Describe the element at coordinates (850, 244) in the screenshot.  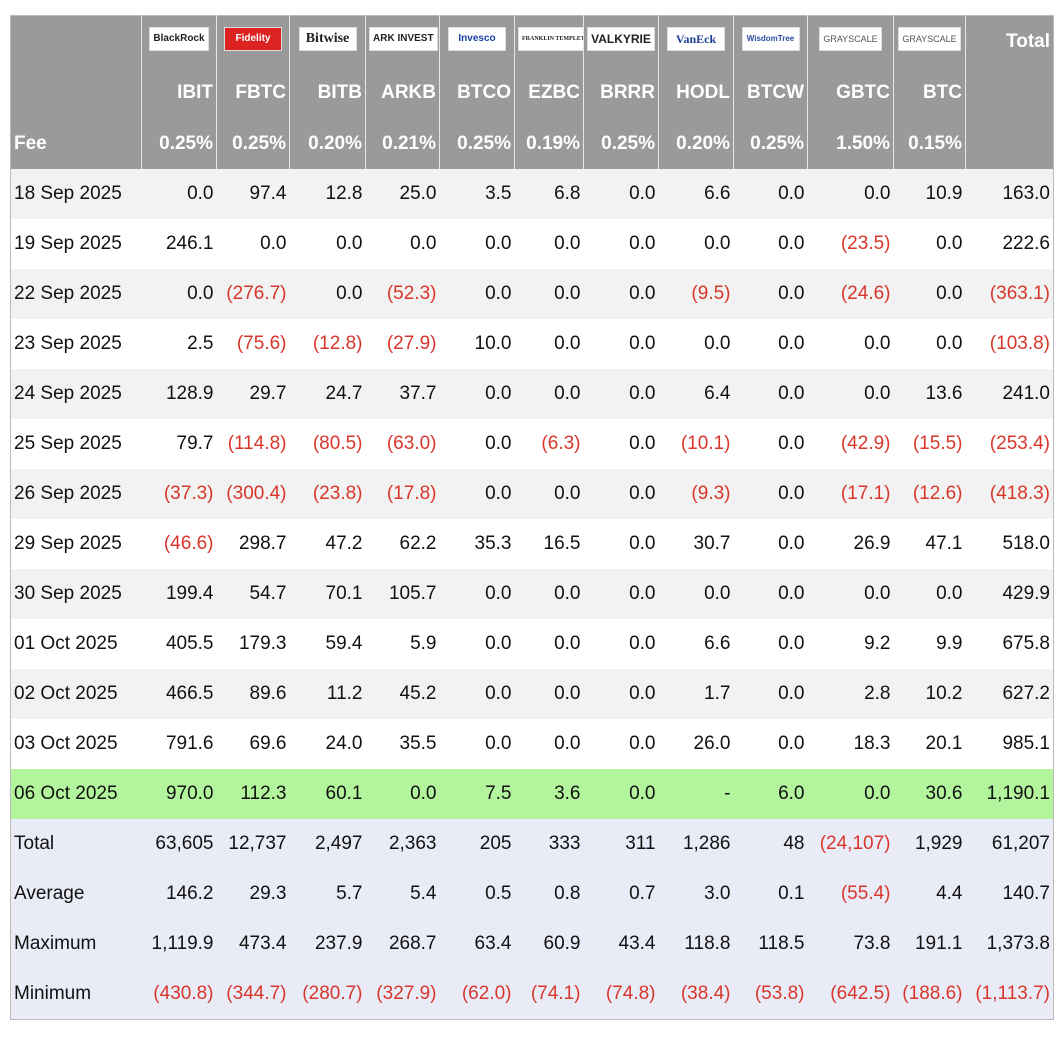
I see `value-cell: (23.5)` at that location.